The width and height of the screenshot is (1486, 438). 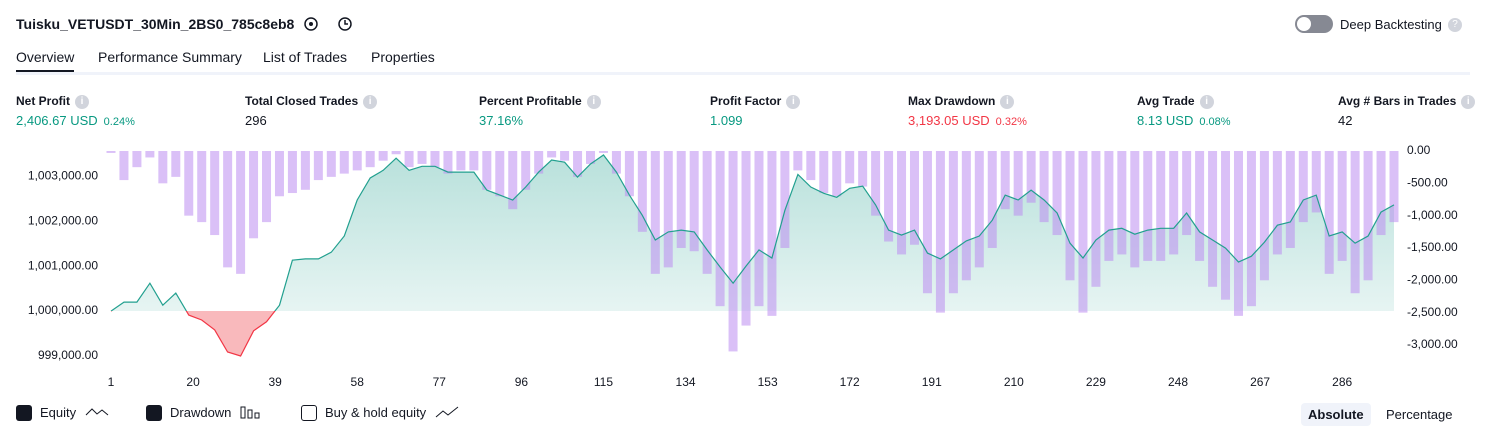 I want to click on buy-hold-icon, so click(x=447, y=412).